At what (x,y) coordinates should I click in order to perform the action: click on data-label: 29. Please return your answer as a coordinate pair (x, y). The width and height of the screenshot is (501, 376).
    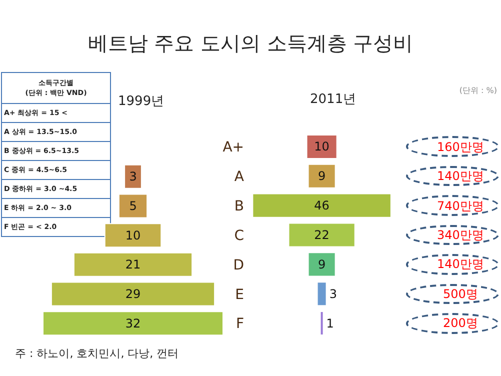
    Looking at the image, I should click on (133, 294).